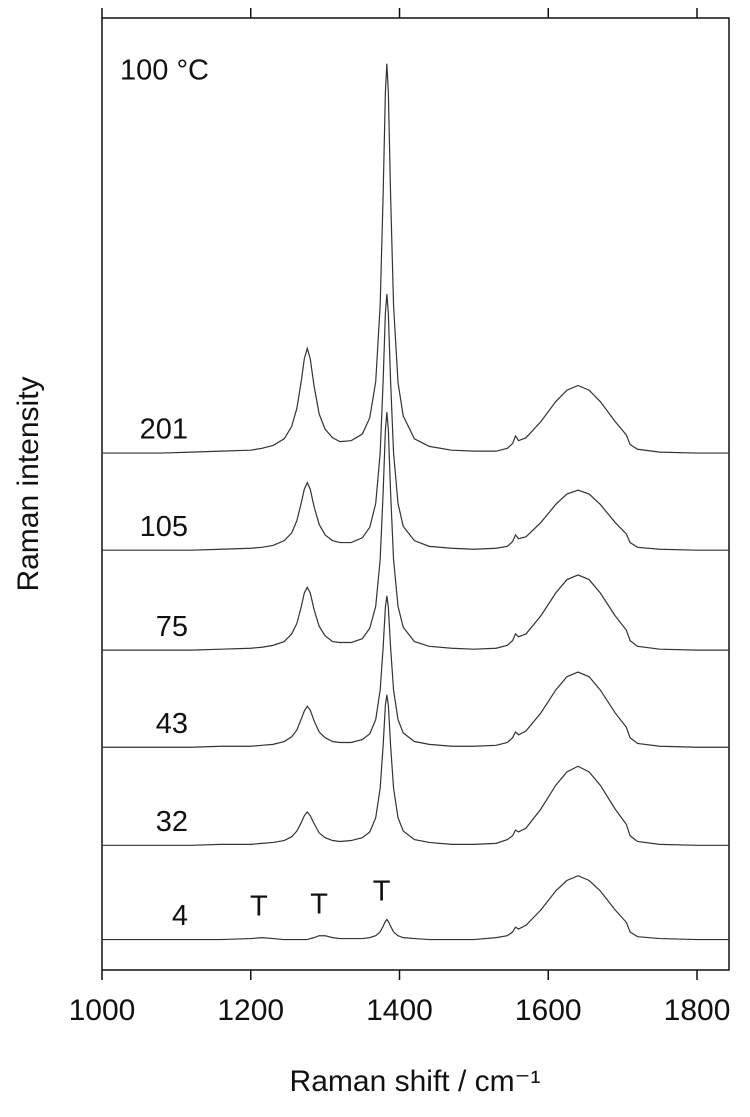 This screenshot has width=750, height=1117. I want to click on x-tick-label: 1000, so click(102, 1010).